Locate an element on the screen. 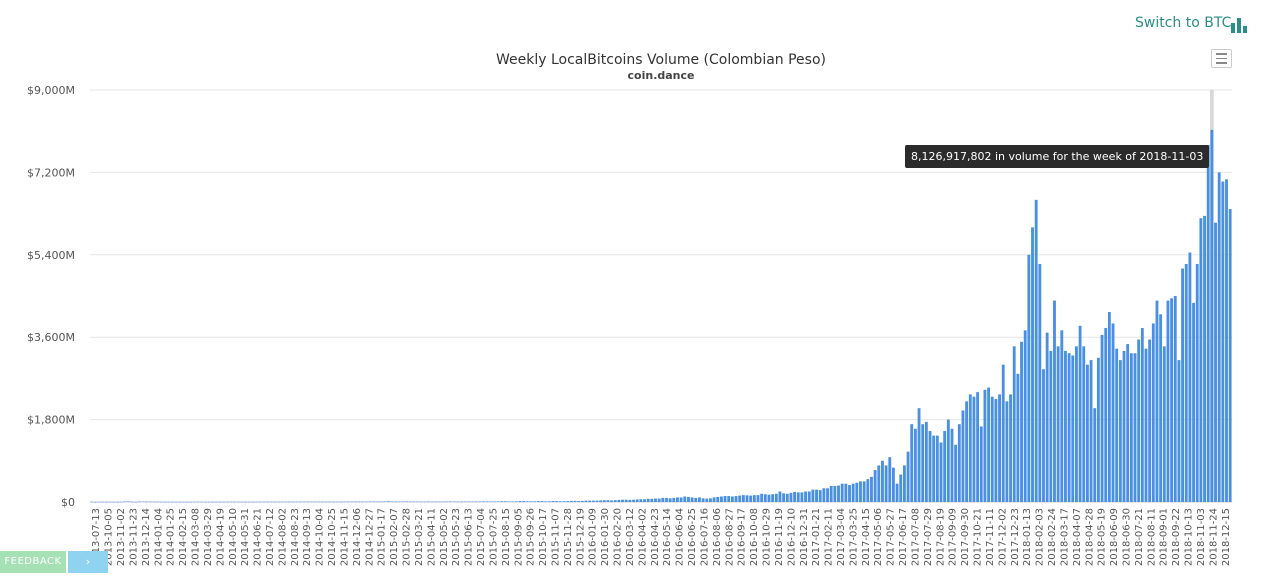  chevron-icon: › is located at coordinates (88, 562).